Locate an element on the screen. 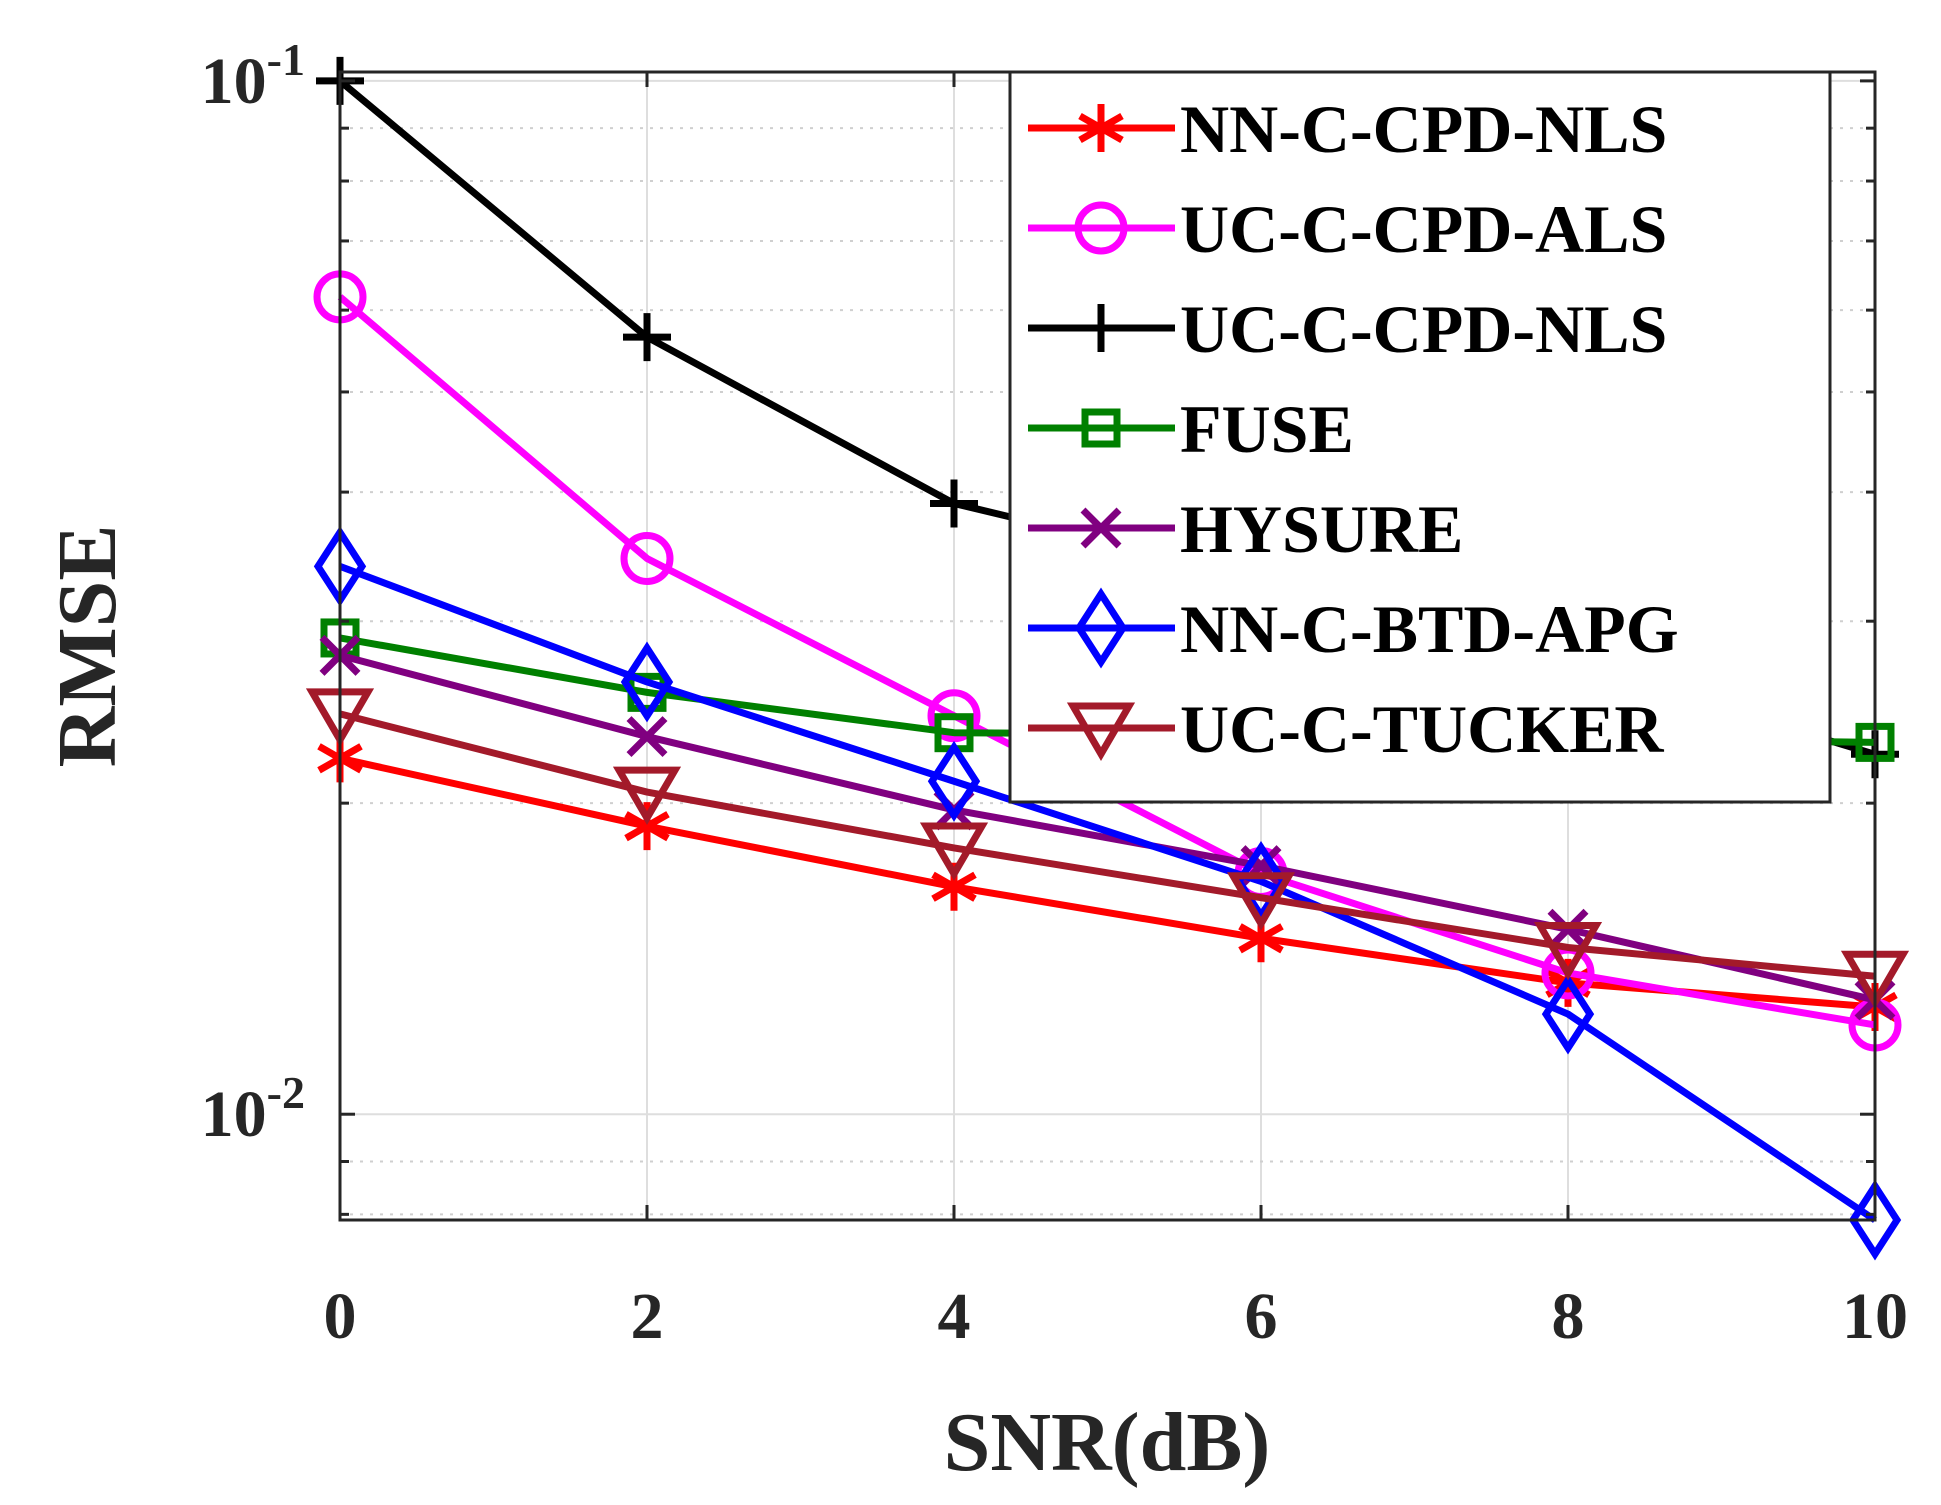 The image size is (1941, 1505). x-tick-label: 6 is located at coordinates (1261, 1316).